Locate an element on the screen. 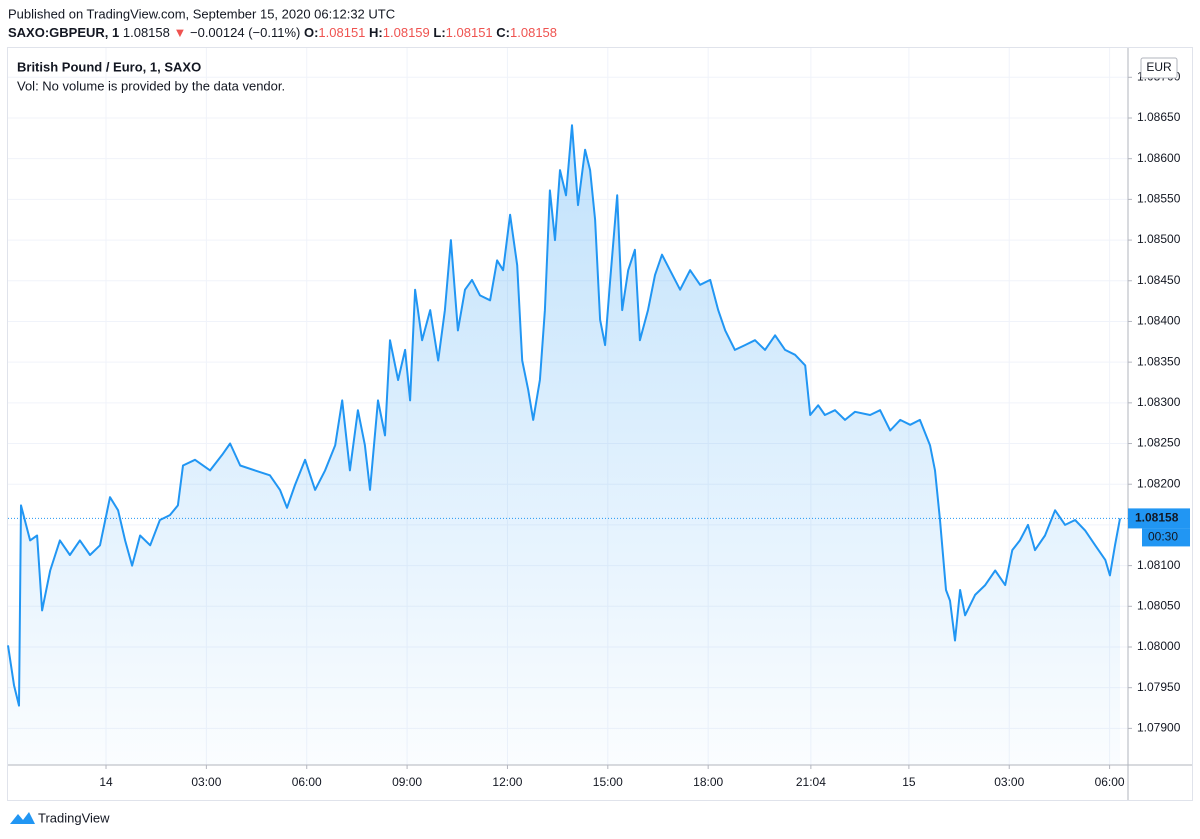  brand-logo is located at coordinates (22, 818).